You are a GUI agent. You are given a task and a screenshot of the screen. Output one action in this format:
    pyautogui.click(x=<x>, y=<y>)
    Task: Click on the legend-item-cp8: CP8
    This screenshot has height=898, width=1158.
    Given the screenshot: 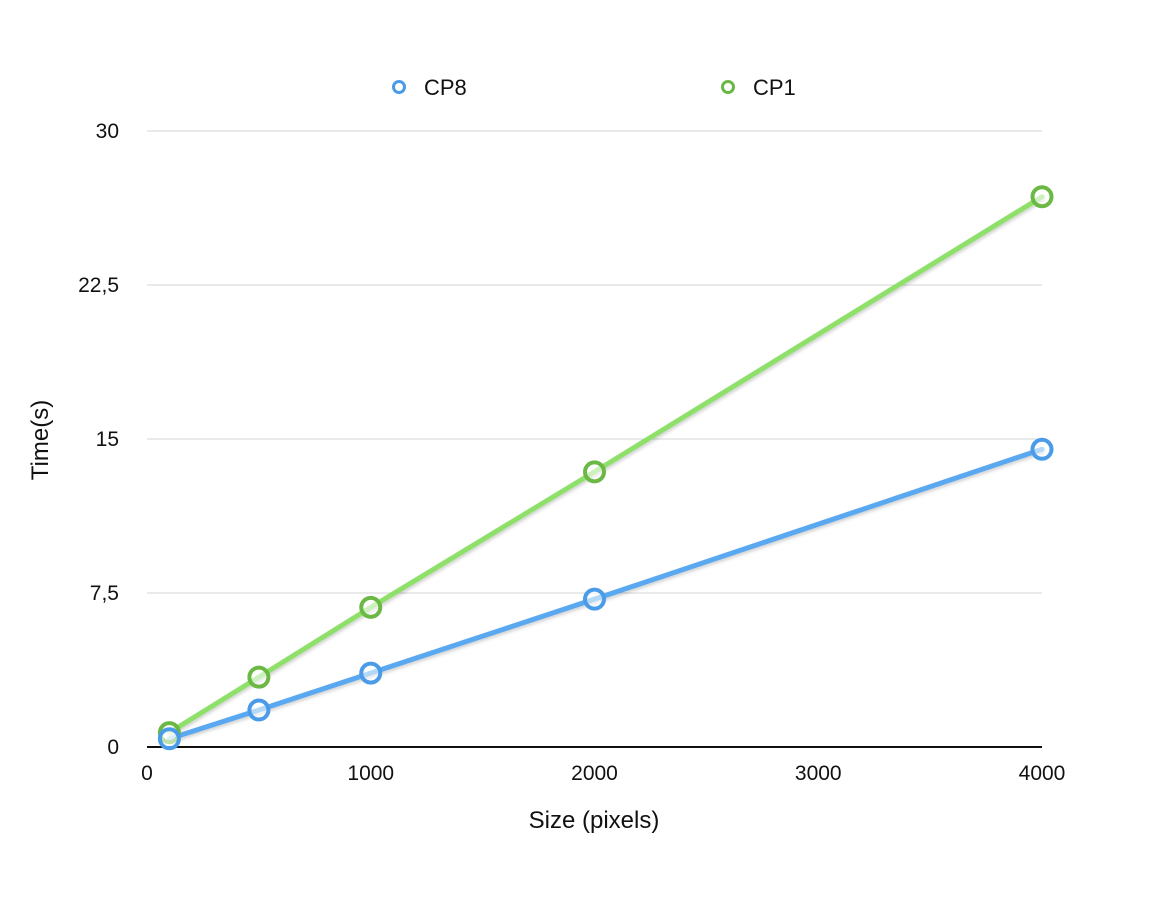 What is the action you would take?
    pyautogui.click(x=429, y=87)
    